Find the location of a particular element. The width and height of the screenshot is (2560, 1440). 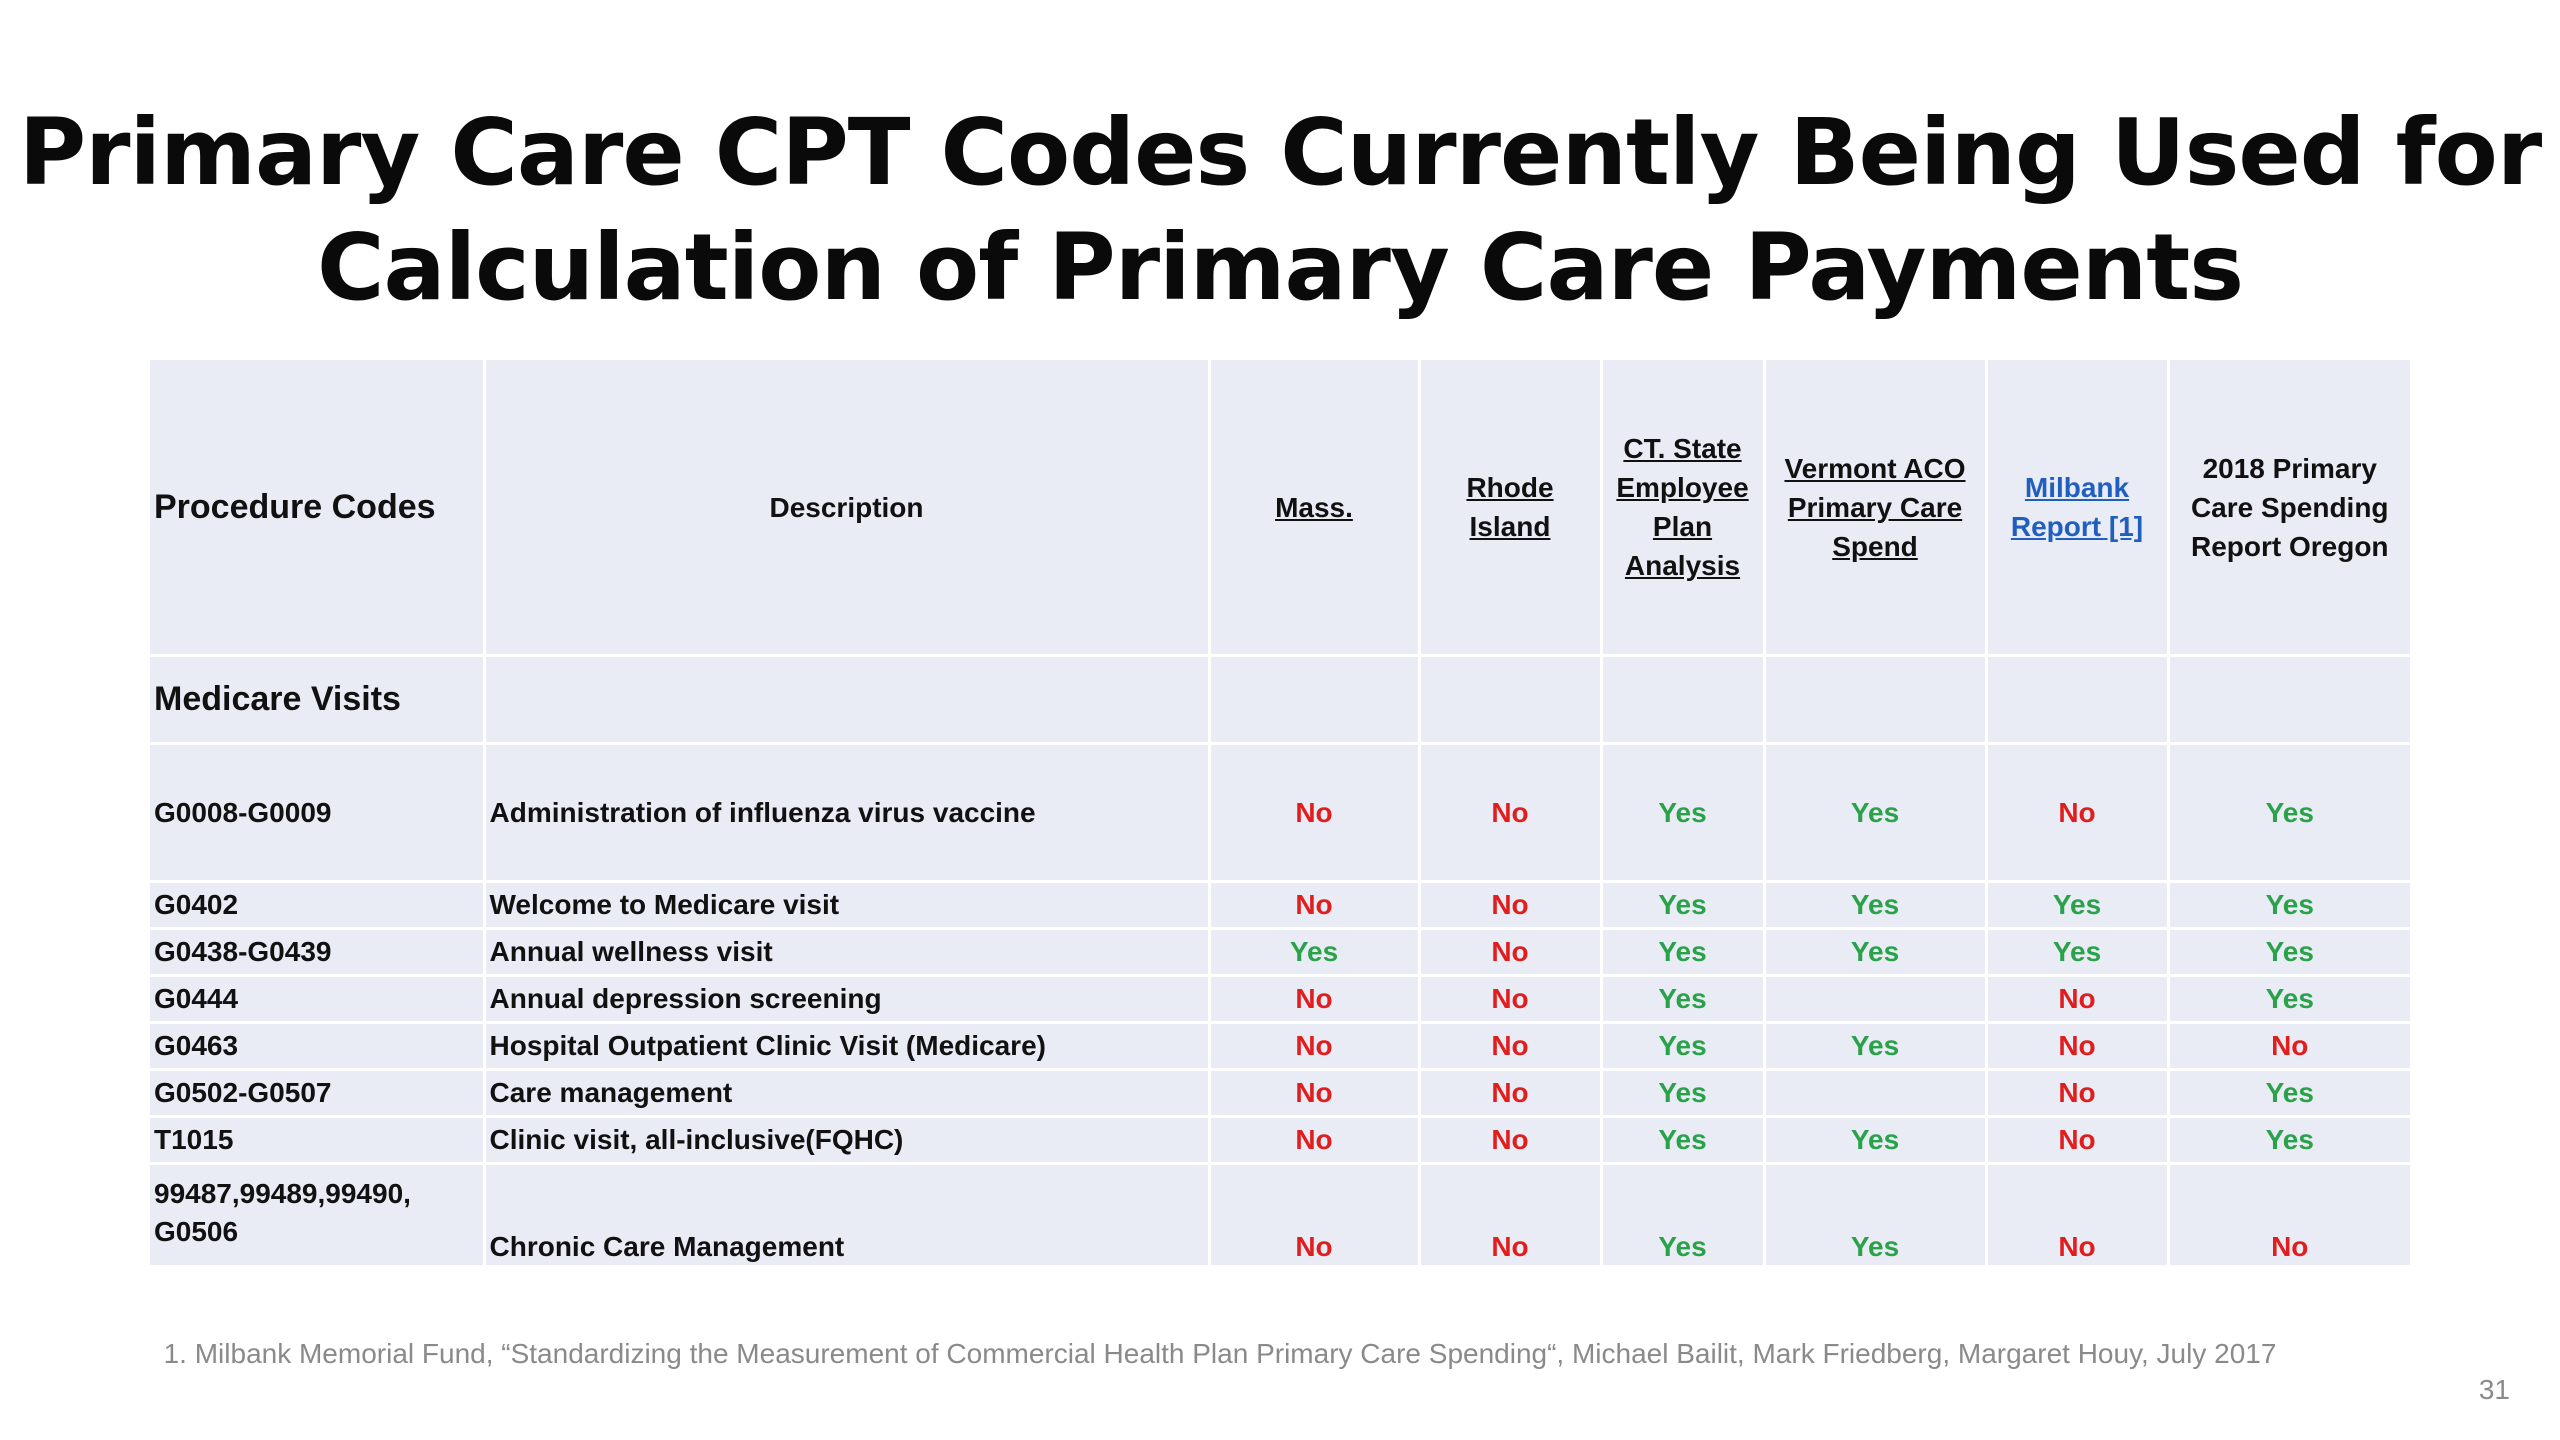

description-cell: Welcome to Medicare visit is located at coordinates (847, 905).